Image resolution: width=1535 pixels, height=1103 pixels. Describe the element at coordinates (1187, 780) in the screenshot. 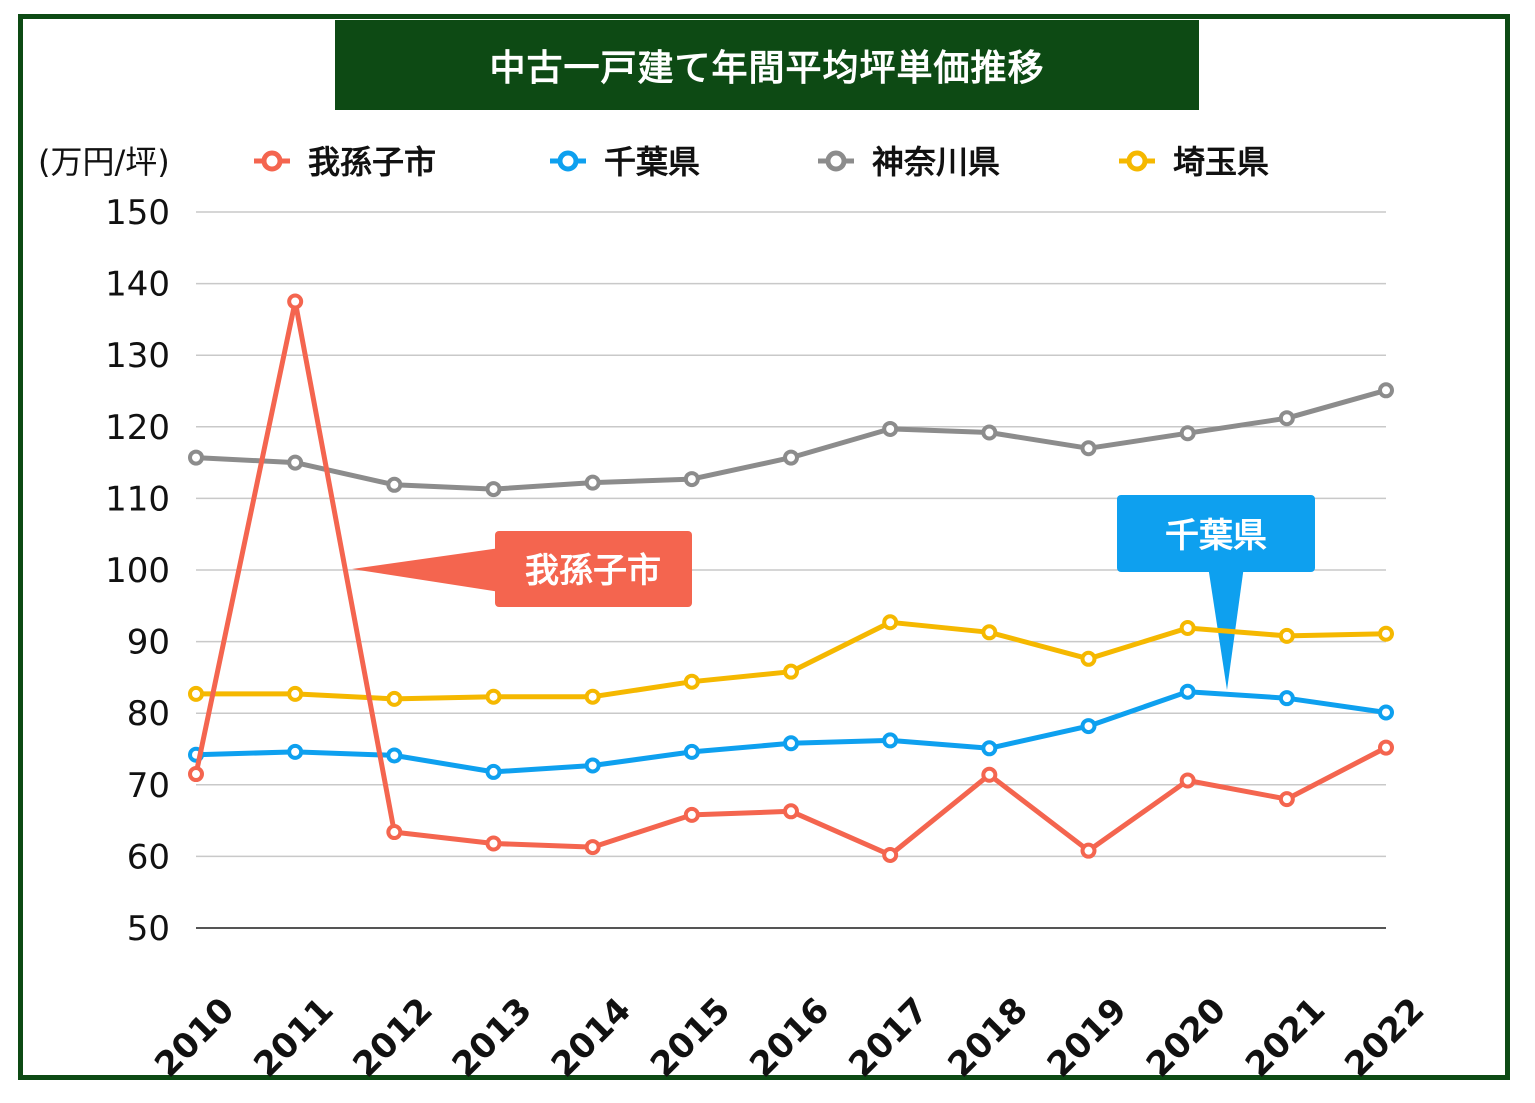

I see `data-point-0-2020` at that location.